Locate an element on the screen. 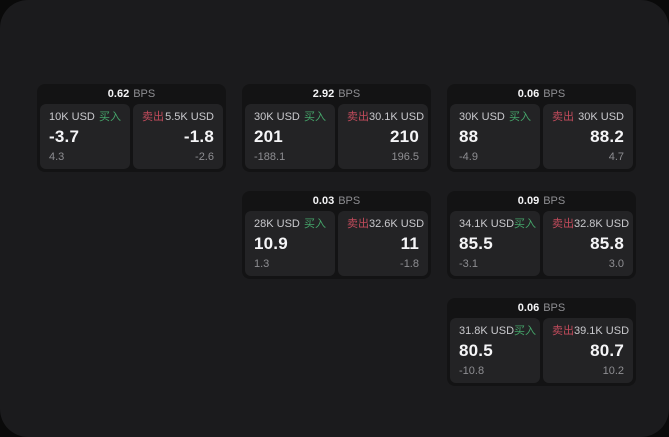 The width and height of the screenshot is (669, 437). quote-card-1: 0.62 BPS 10K USD 买入 -3.7 4.3 卖出 is located at coordinates (131, 128).